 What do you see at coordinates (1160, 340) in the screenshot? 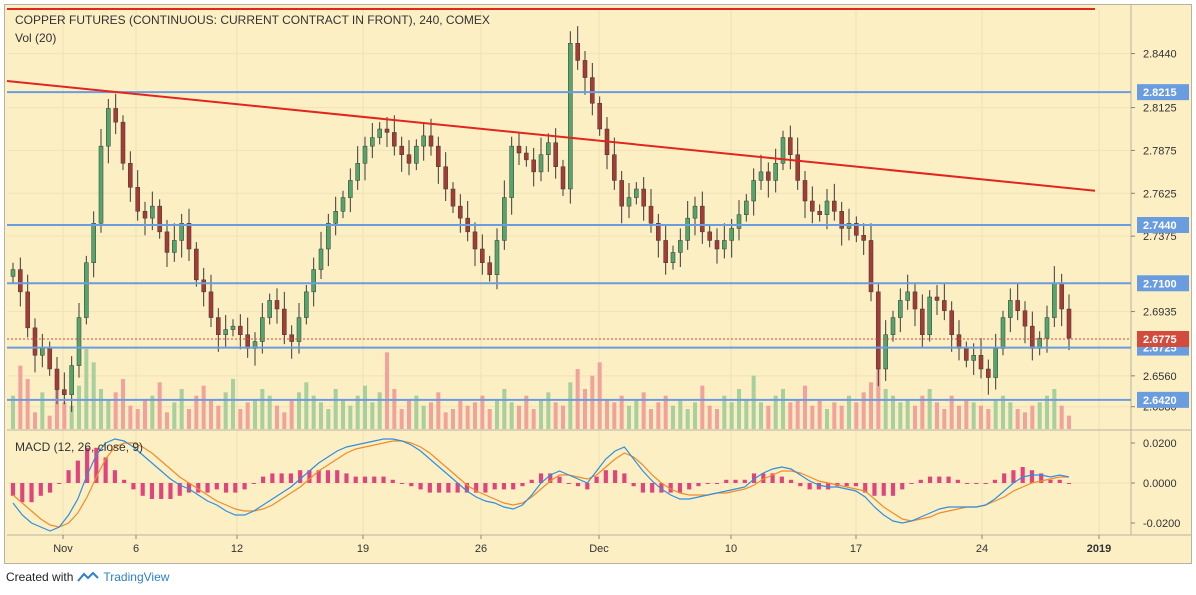
I see `last-price-label: 2.6775` at bounding box center [1160, 340].